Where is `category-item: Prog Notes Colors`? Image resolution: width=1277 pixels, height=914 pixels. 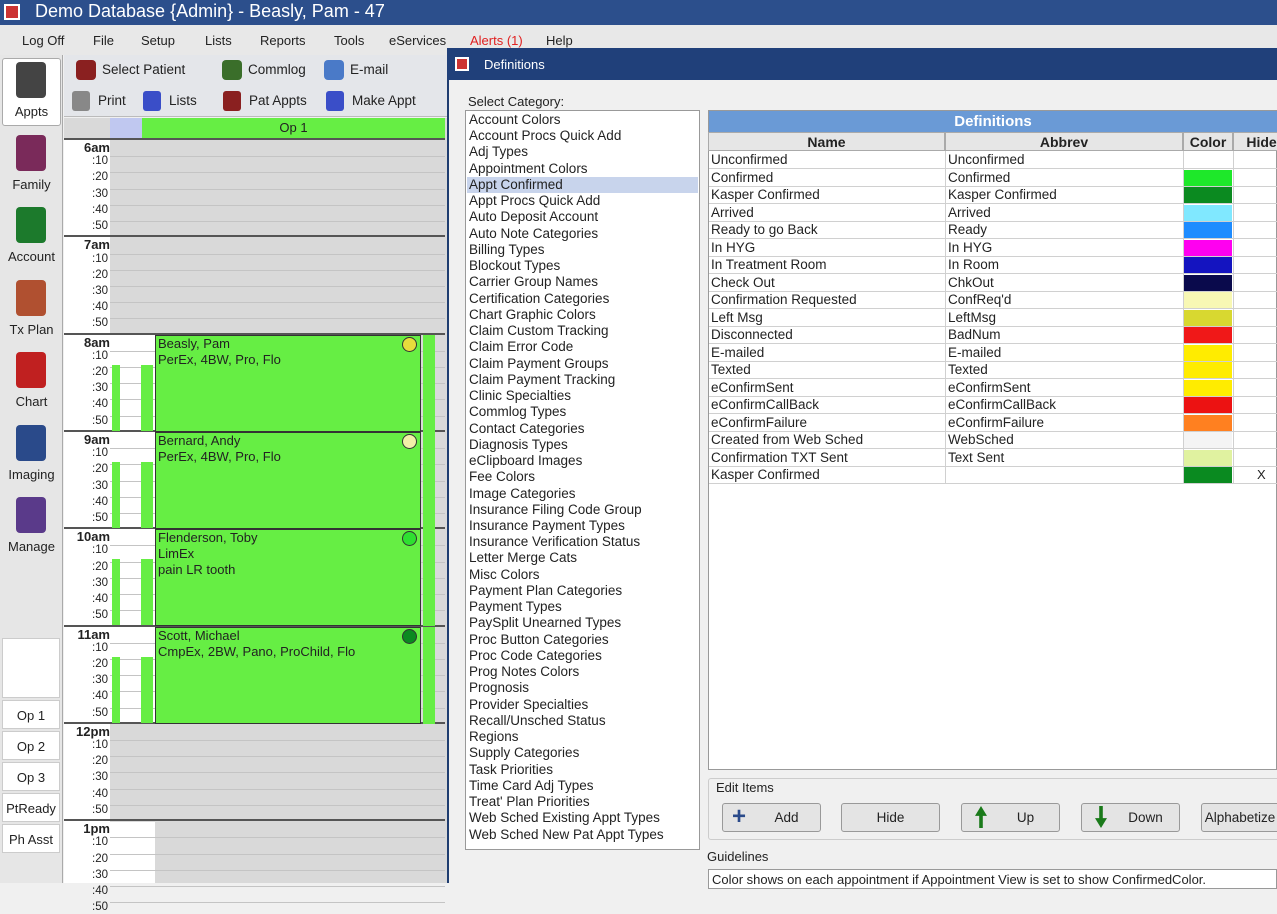
category-item: Prog Notes Colors is located at coordinates (524, 672).